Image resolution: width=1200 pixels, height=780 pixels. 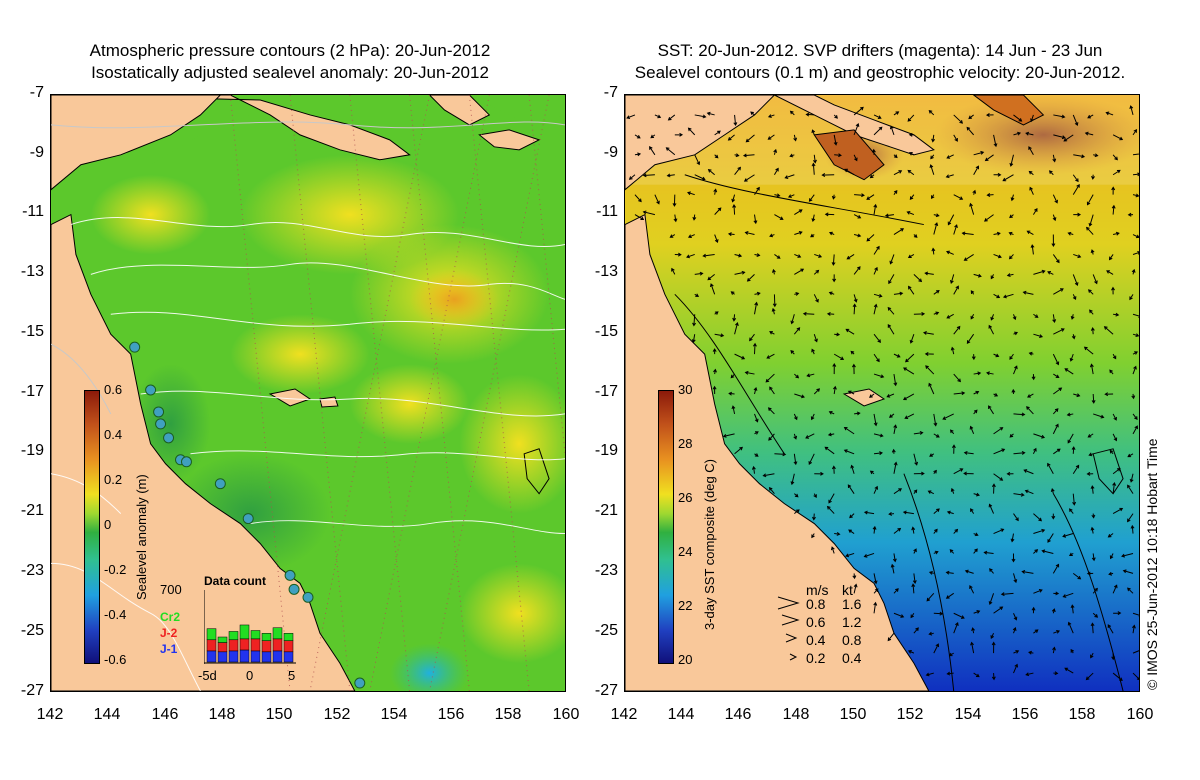 What do you see at coordinates (853, 714) in the screenshot?
I see `xtick: 150` at bounding box center [853, 714].